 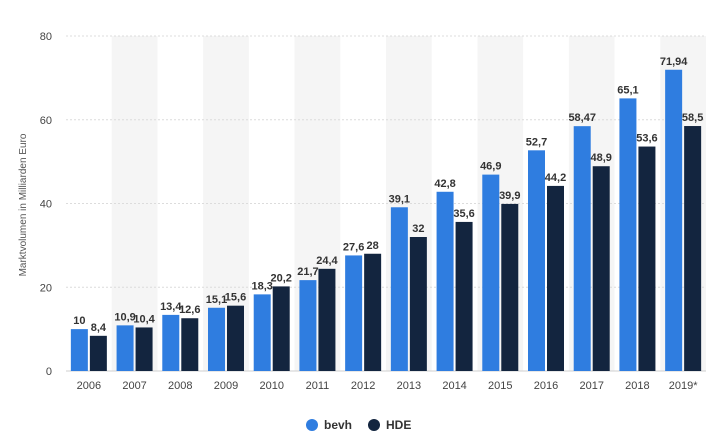 I want to click on x-tick-label: 2009, so click(x=226, y=386).